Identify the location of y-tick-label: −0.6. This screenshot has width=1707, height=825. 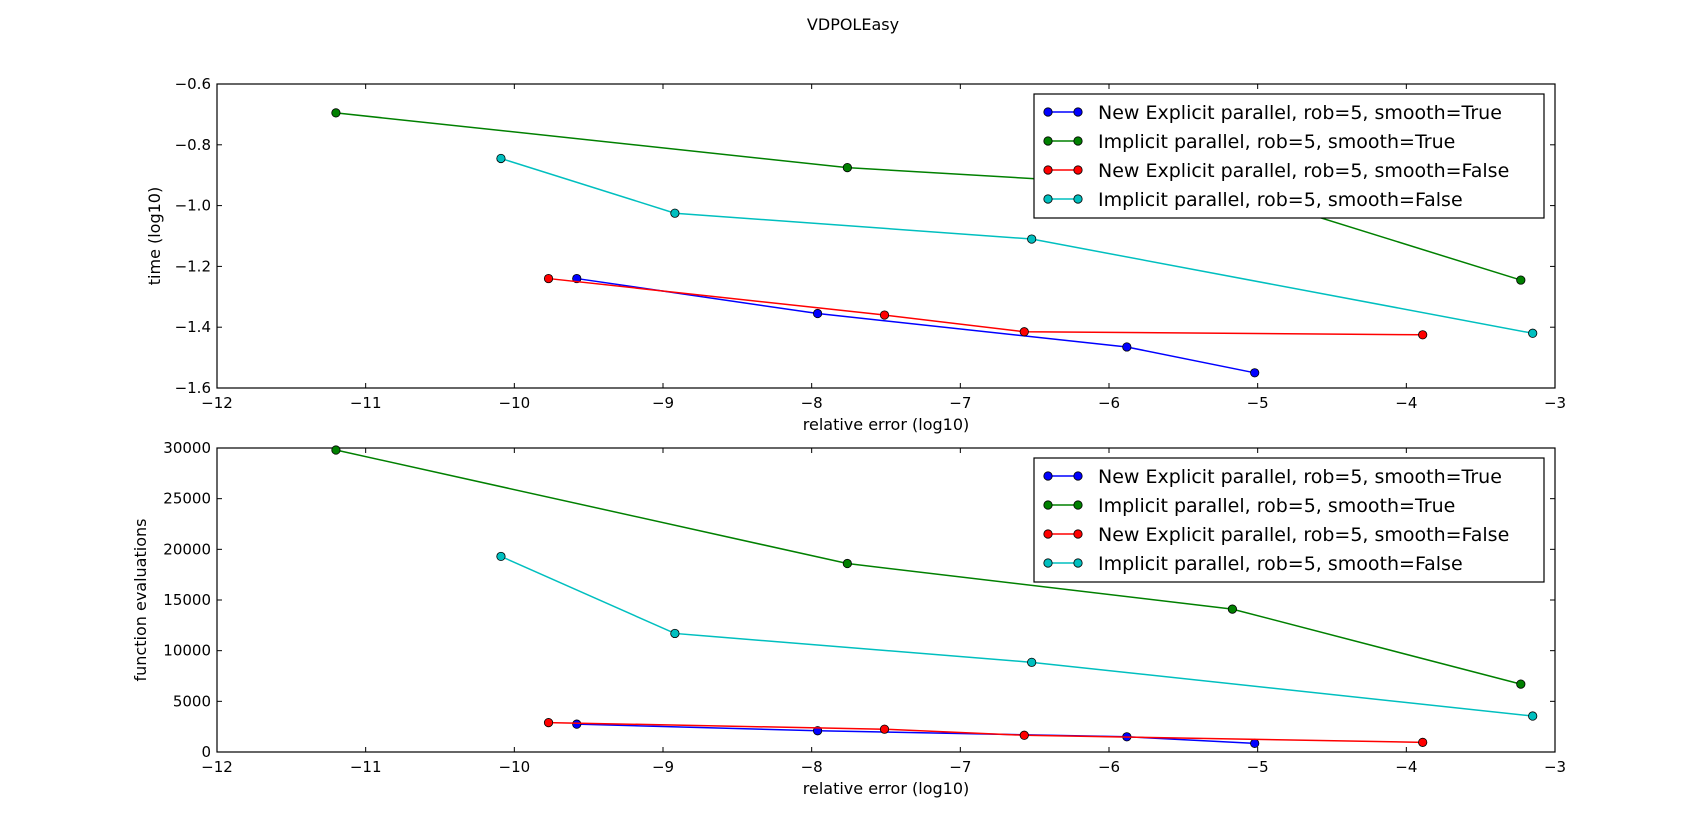
(193, 84).